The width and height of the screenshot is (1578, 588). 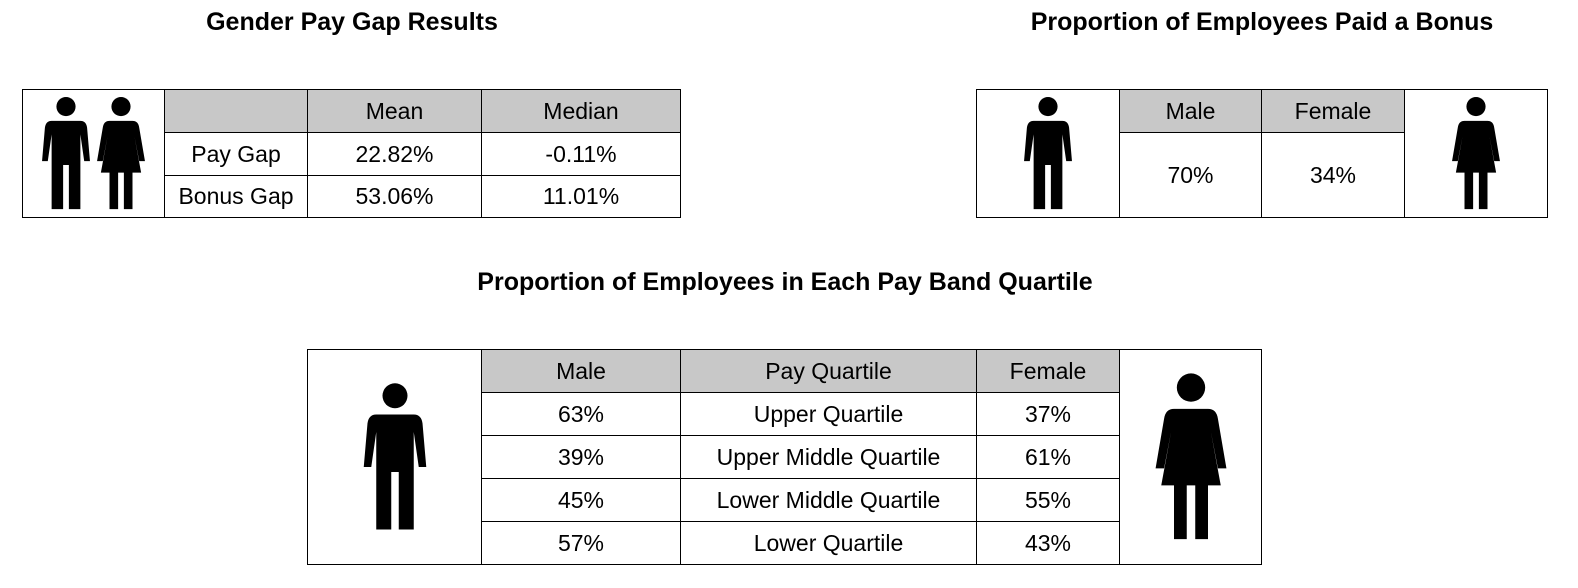 What do you see at coordinates (581, 196) in the screenshot?
I see `cell: 11.01%` at bounding box center [581, 196].